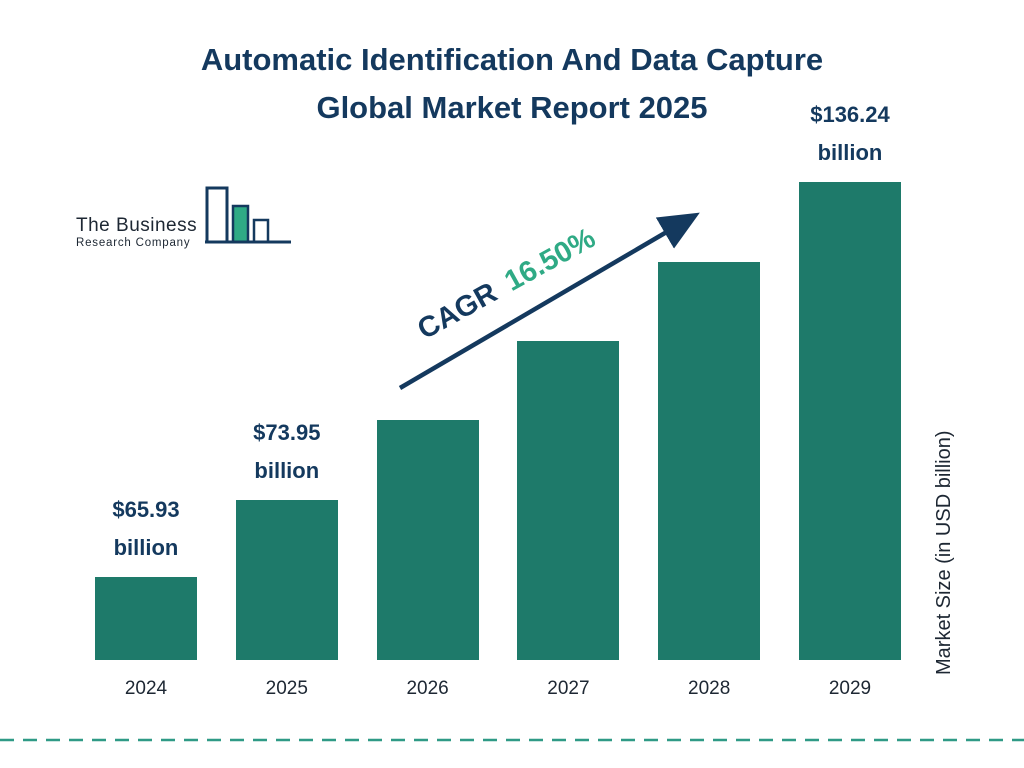 This screenshot has height=768, width=1024. I want to click on x-axis-label-2028: 2028, so click(709, 688).